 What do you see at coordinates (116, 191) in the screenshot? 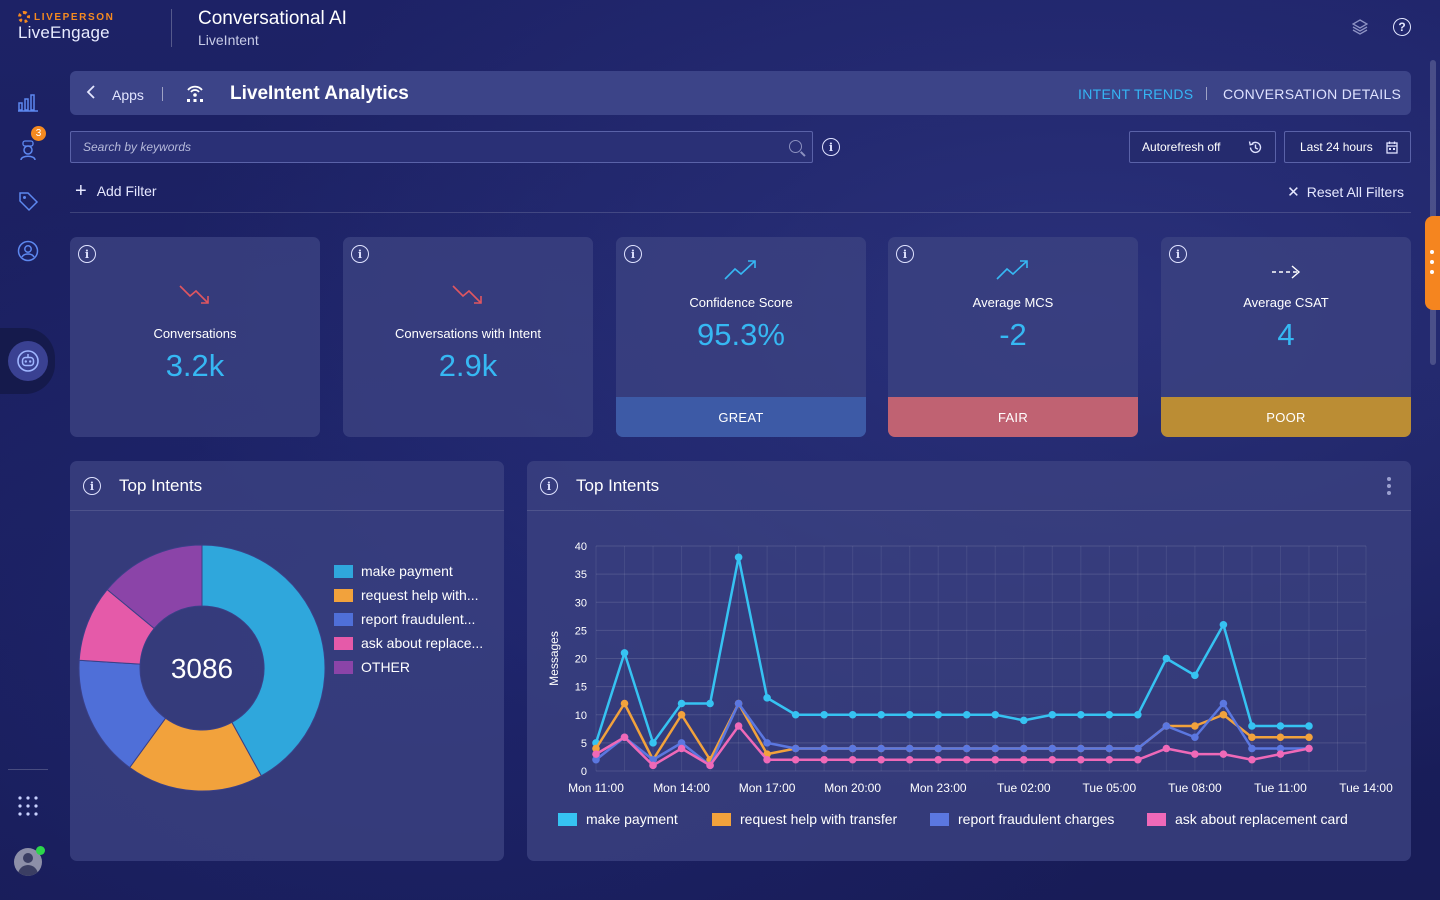
I see `add-filter-button: + Add Filter` at bounding box center [116, 191].